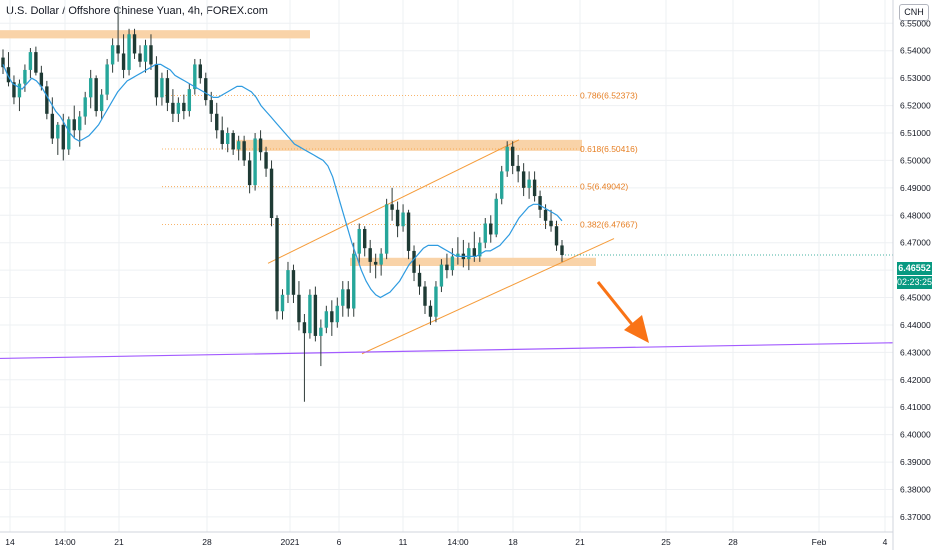  I want to click on currency-badge: CNH, so click(914, 12).